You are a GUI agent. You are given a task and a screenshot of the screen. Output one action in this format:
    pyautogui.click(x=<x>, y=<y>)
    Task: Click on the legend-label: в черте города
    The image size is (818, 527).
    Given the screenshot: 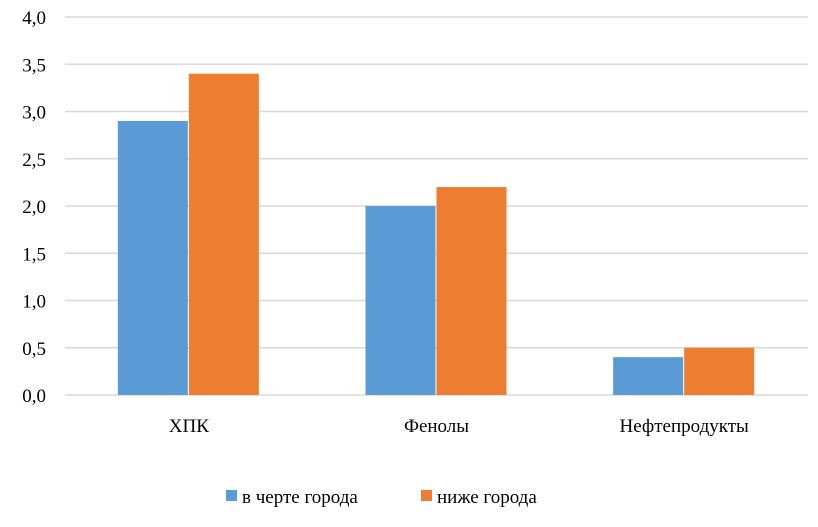 What is the action you would take?
    pyautogui.click(x=300, y=497)
    